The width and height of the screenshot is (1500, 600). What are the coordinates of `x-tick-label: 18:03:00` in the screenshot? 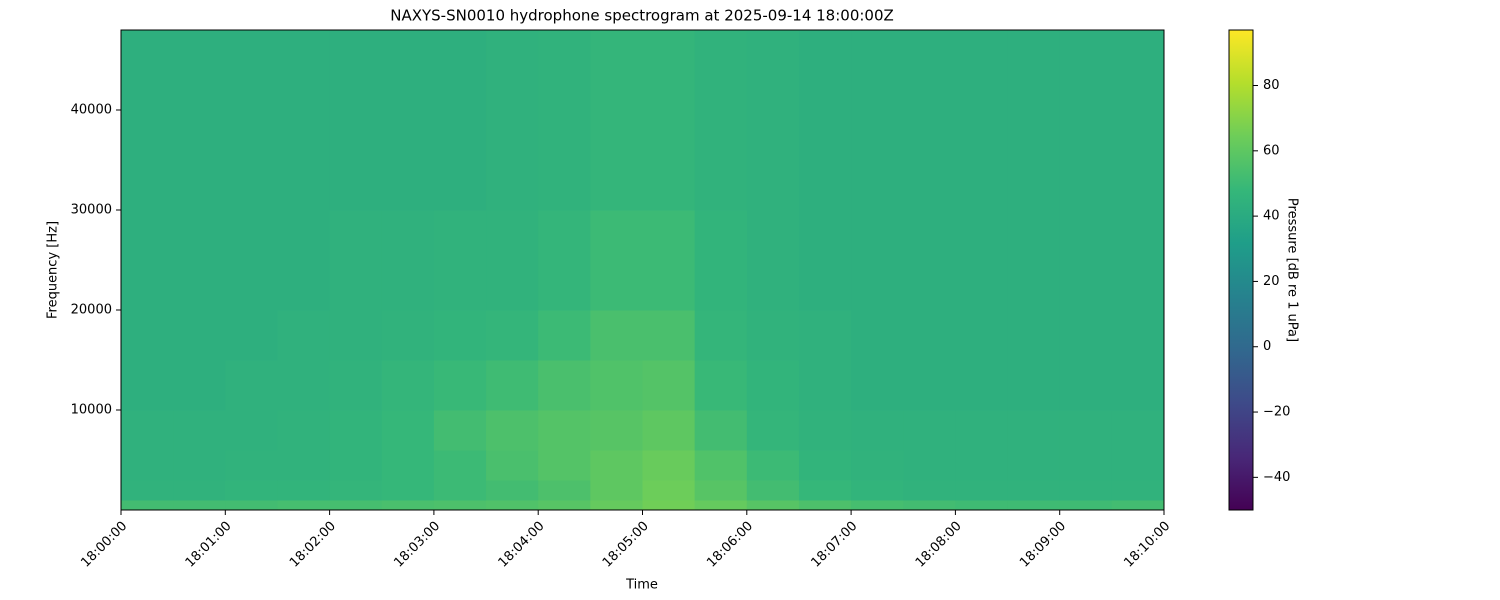 It's located at (417, 545).